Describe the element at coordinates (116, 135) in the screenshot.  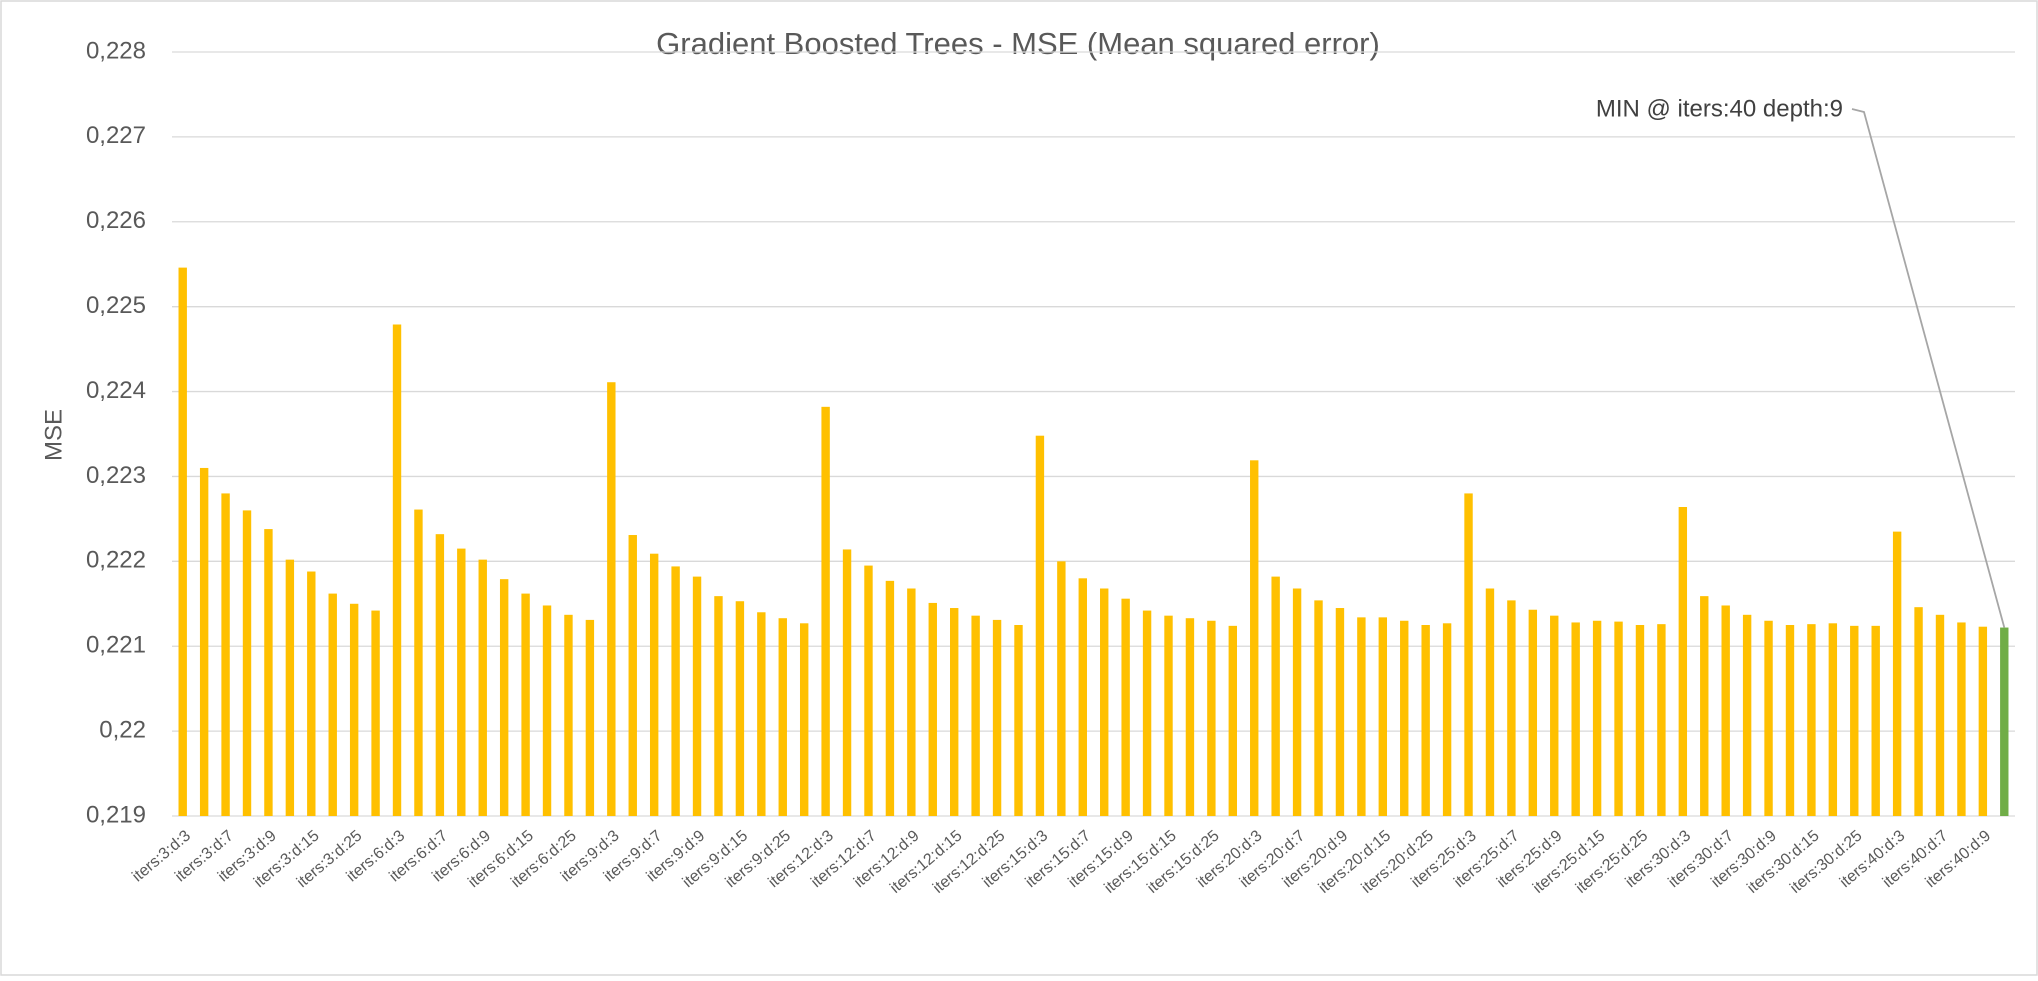
I see `y-tick-label: 0,227` at that location.